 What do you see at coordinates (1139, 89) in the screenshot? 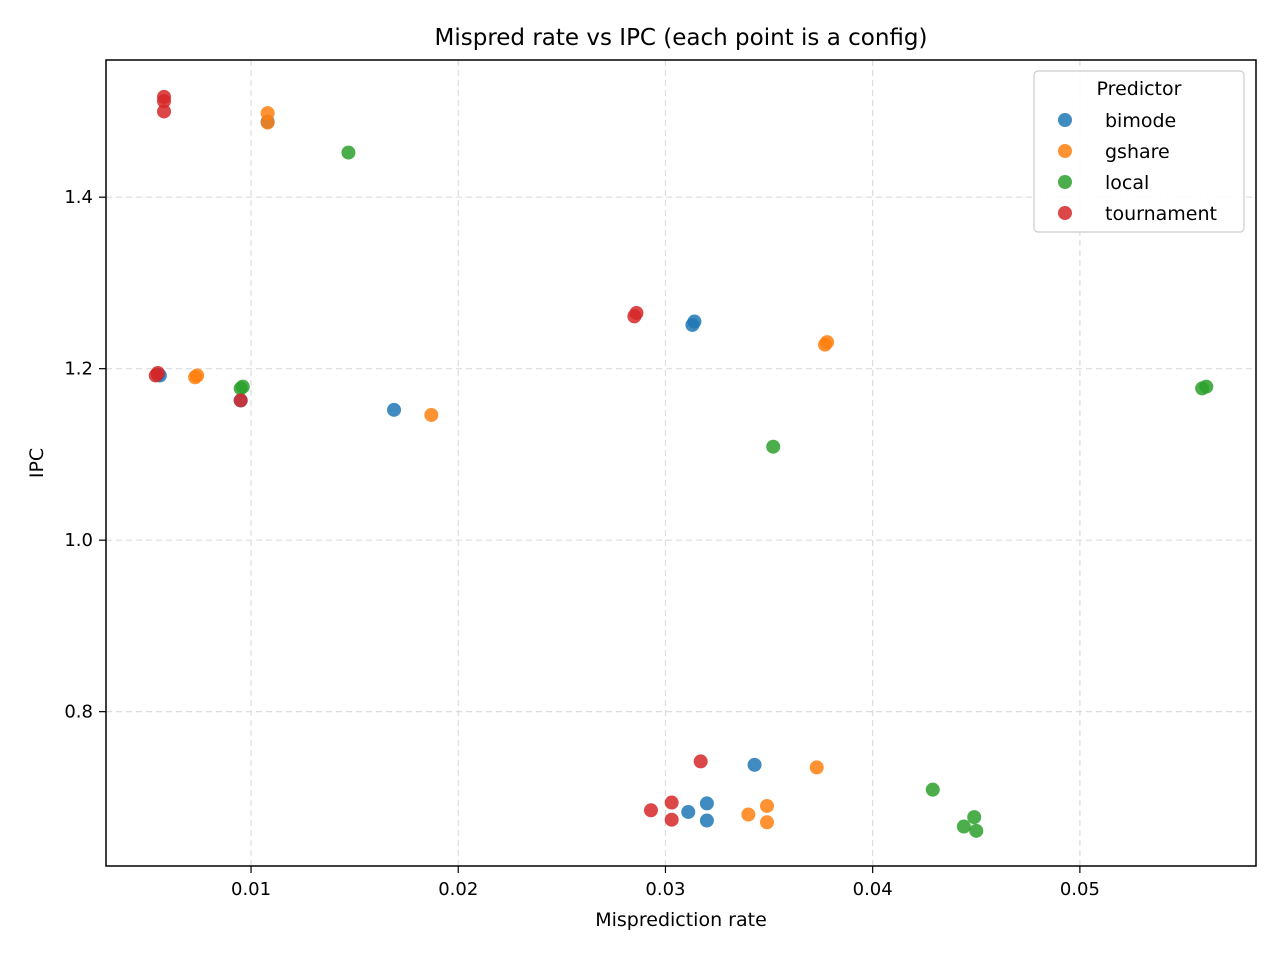
I see `legend-title: Predictor` at bounding box center [1139, 89].